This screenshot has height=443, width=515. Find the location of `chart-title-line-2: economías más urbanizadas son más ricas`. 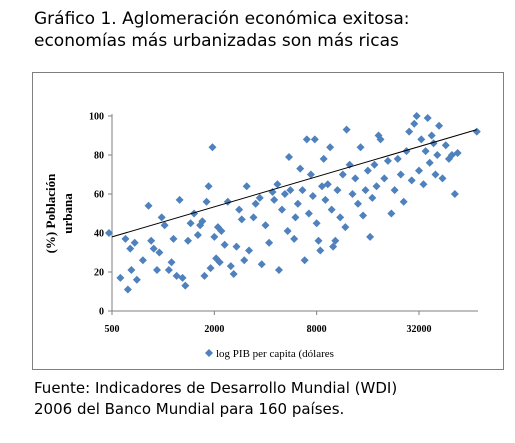

chart-title-line-2: economías más urbanizadas son más ricas is located at coordinates (216, 41).